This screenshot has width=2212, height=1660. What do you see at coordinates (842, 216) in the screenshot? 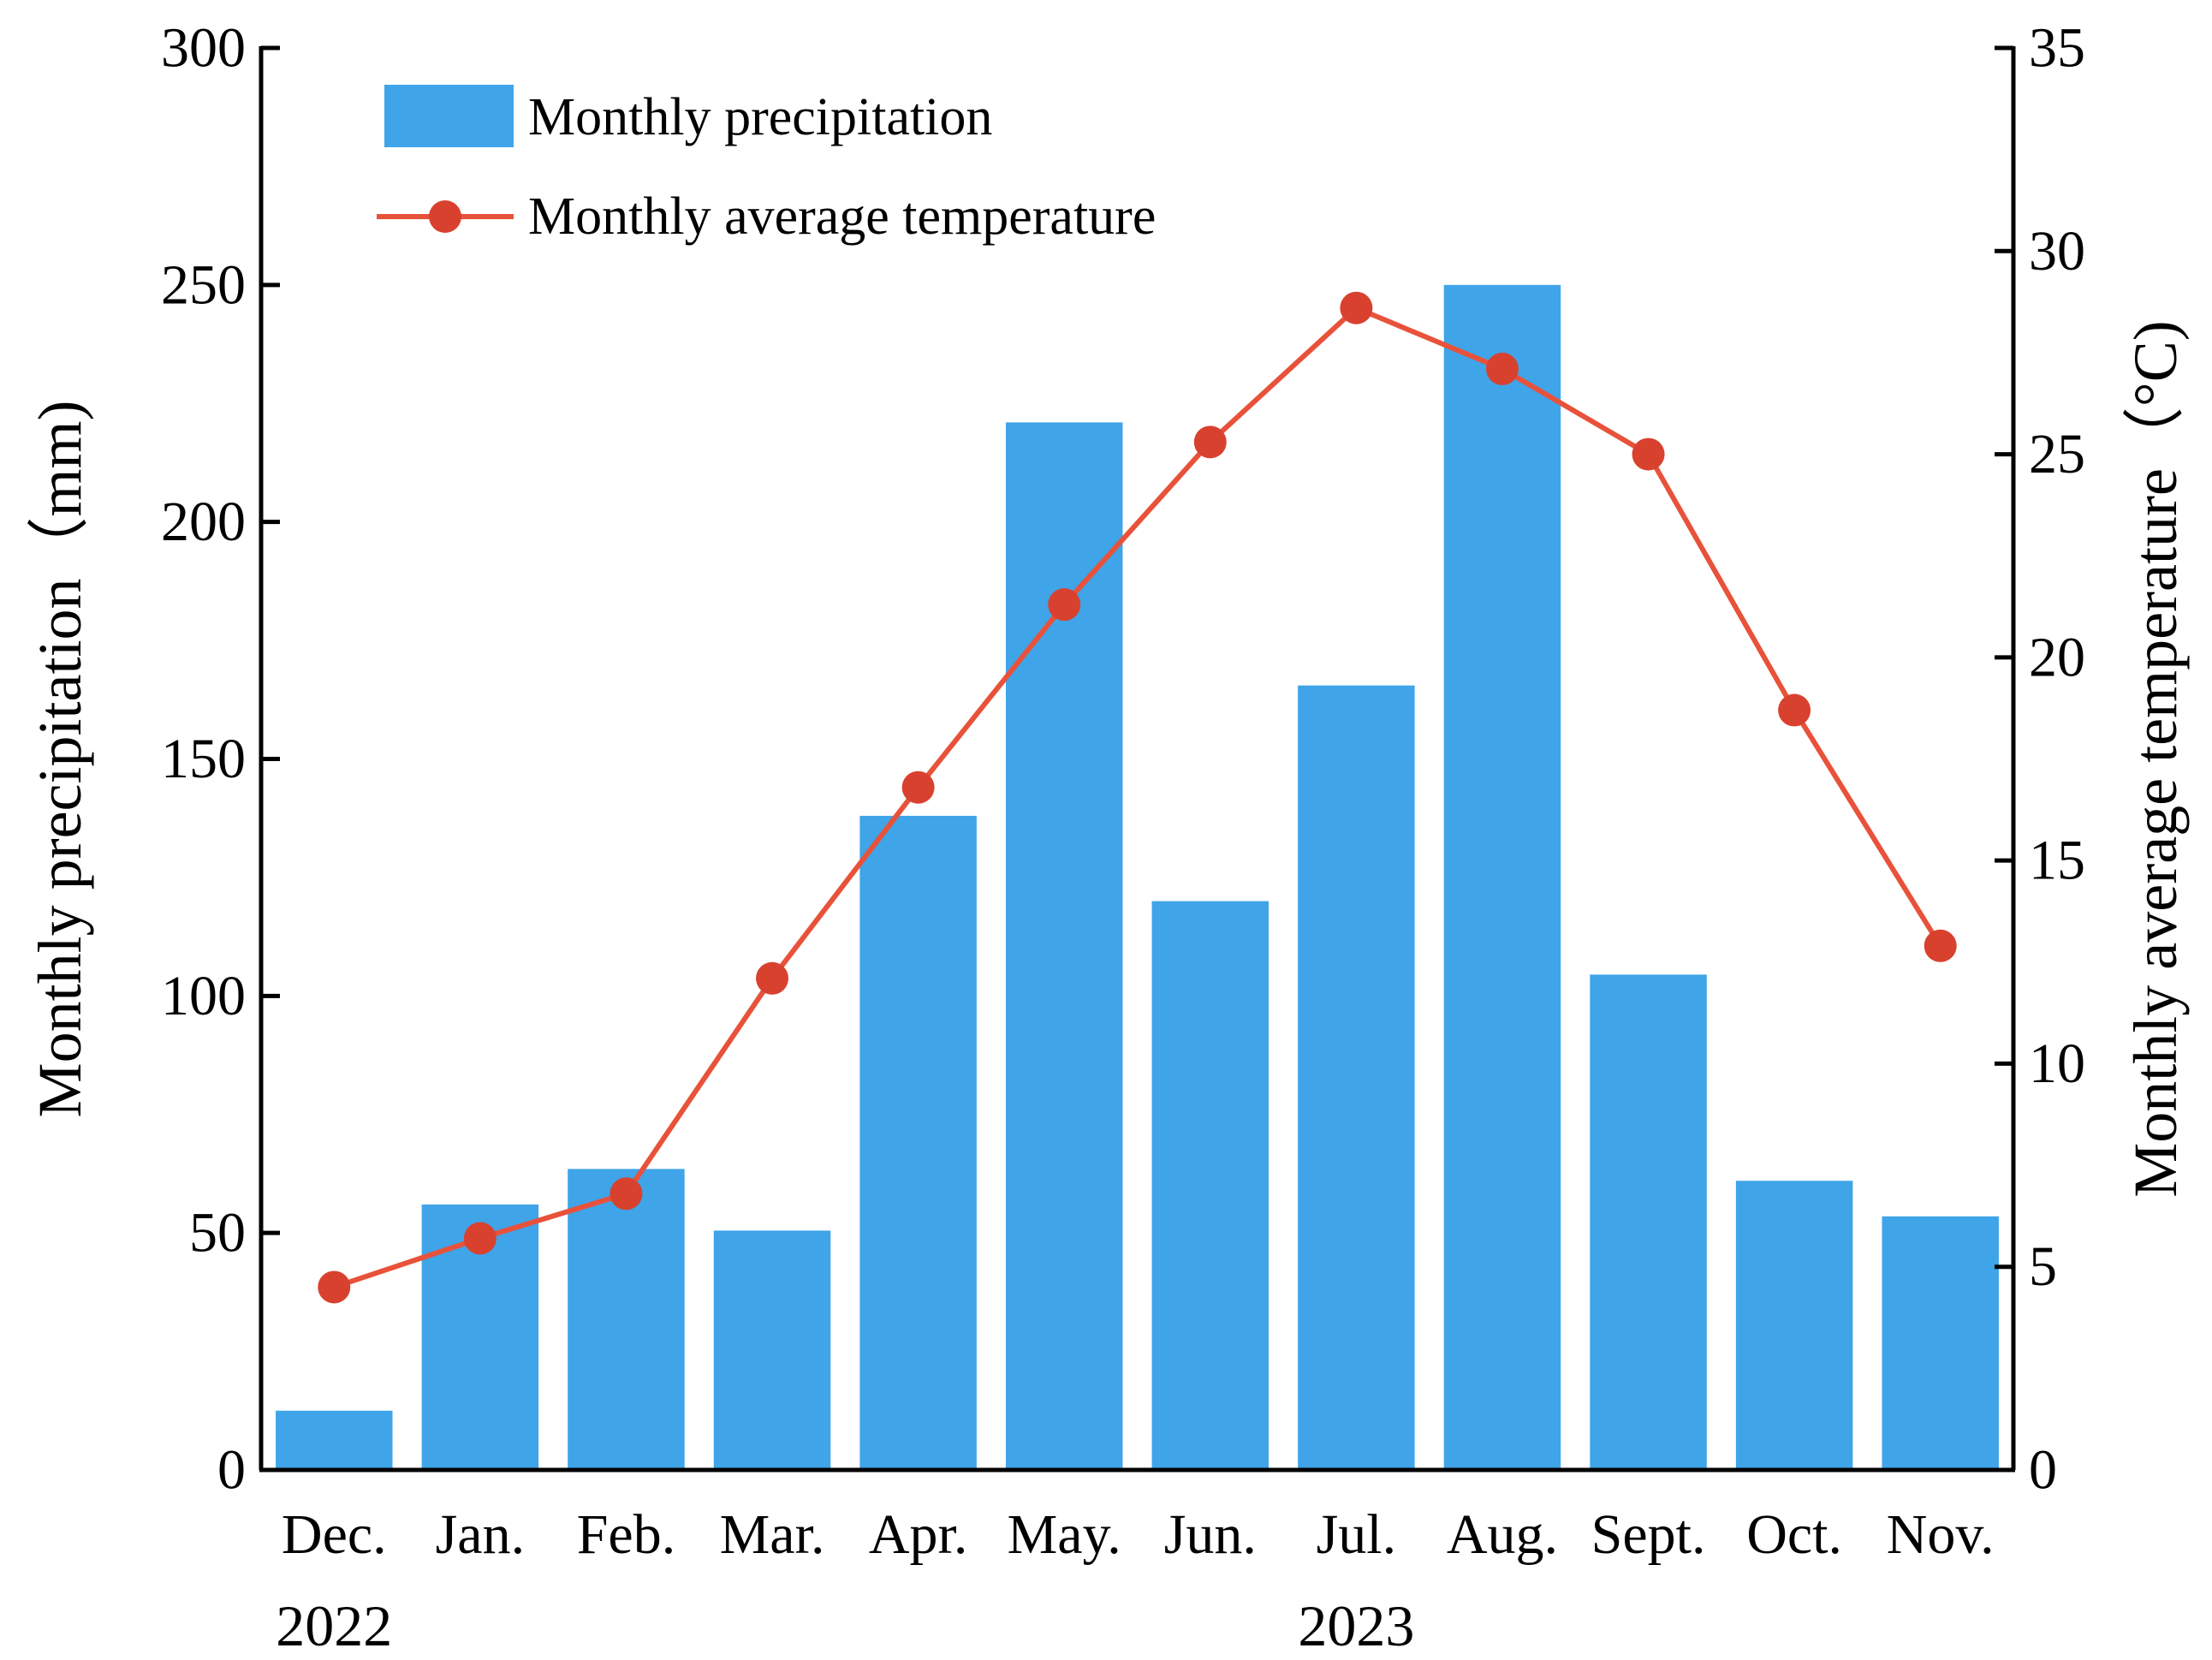
I see `legend-label-temperature: Monthly average temperature` at bounding box center [842, 216].